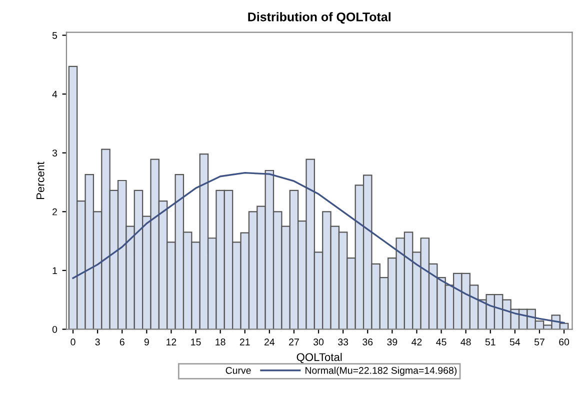 The height and width of the screenshot is (404, 578). I want to click on x-tick-label: 39, so click(392, 342).